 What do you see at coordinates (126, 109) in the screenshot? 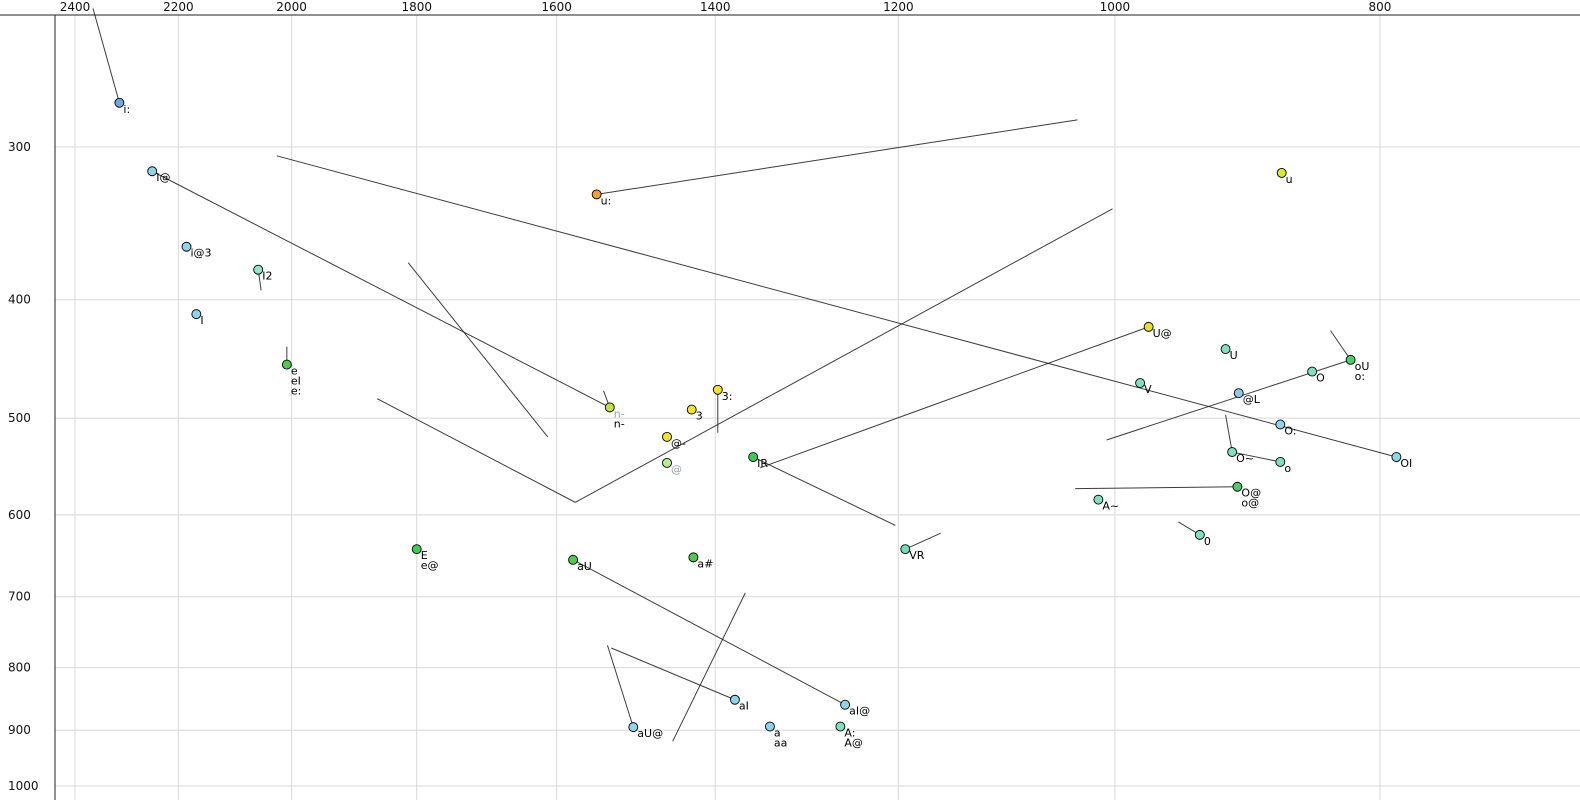
I see `point-label: i:` at bounding box center [126, 109].